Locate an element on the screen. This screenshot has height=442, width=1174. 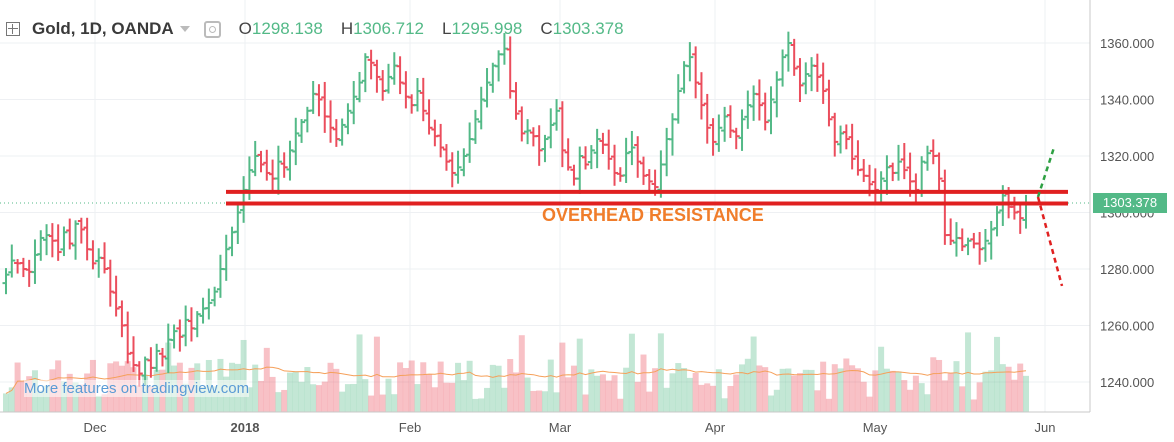
x-tick-label: Jun is located at coordinates (1045, 427).